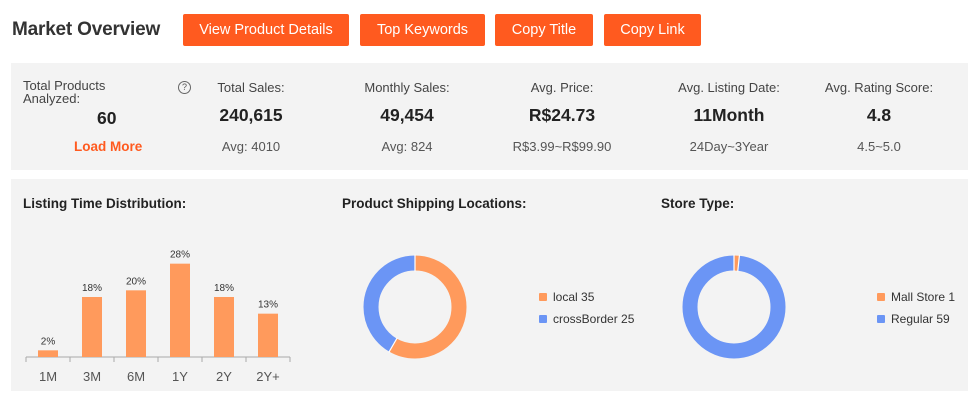 The image size is (978, 401). What do you see at coordinates (920, 319) in the screenshot?
I see `legend-label: Regular 59` at bounding box center [920, 319].